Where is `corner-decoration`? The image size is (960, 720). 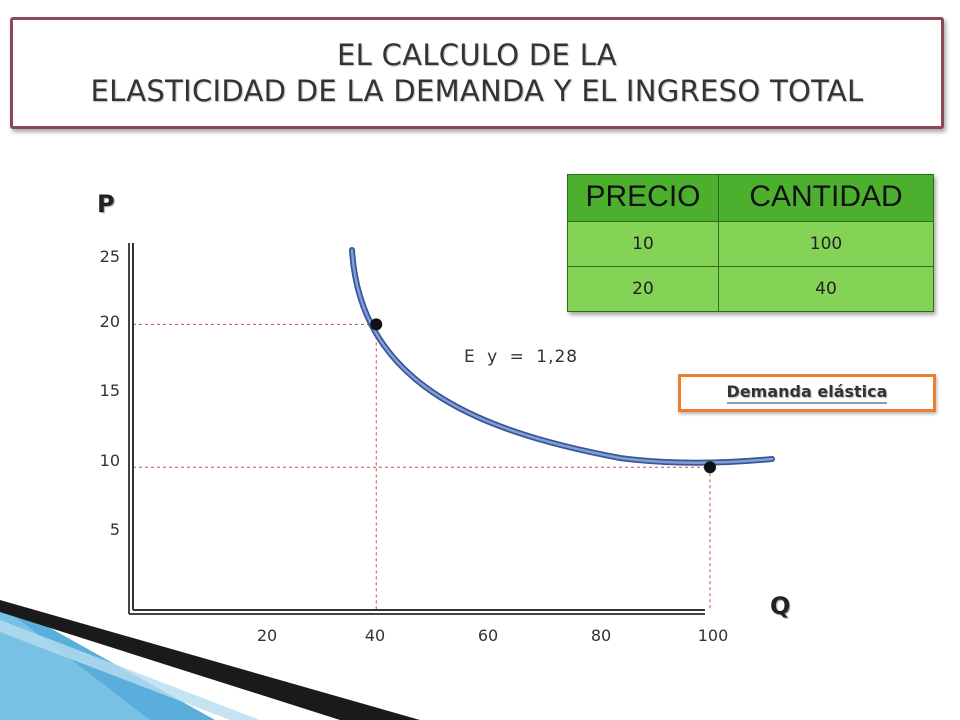
corner-decoration is located at coordinates (210, 660).